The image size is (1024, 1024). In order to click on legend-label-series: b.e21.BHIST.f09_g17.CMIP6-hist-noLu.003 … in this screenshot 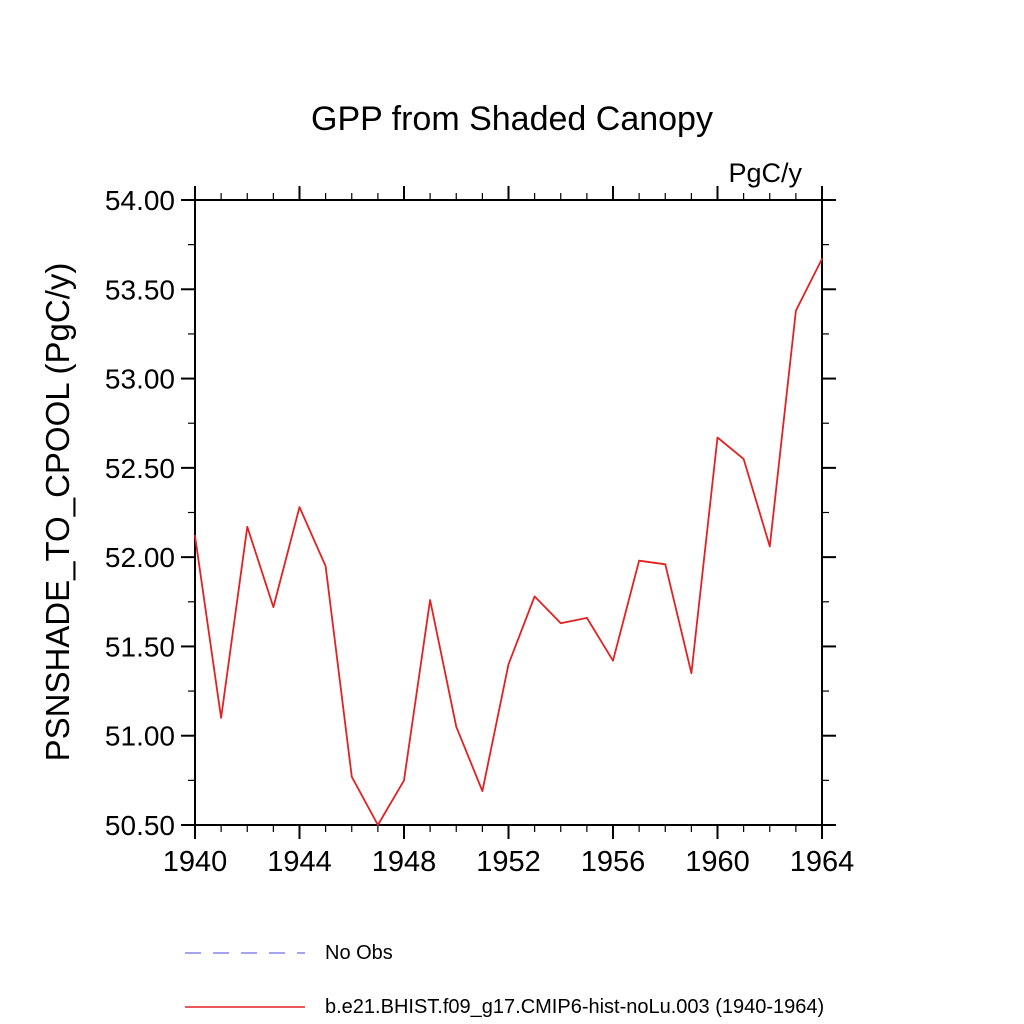, I will do `click(575, 1006)`.